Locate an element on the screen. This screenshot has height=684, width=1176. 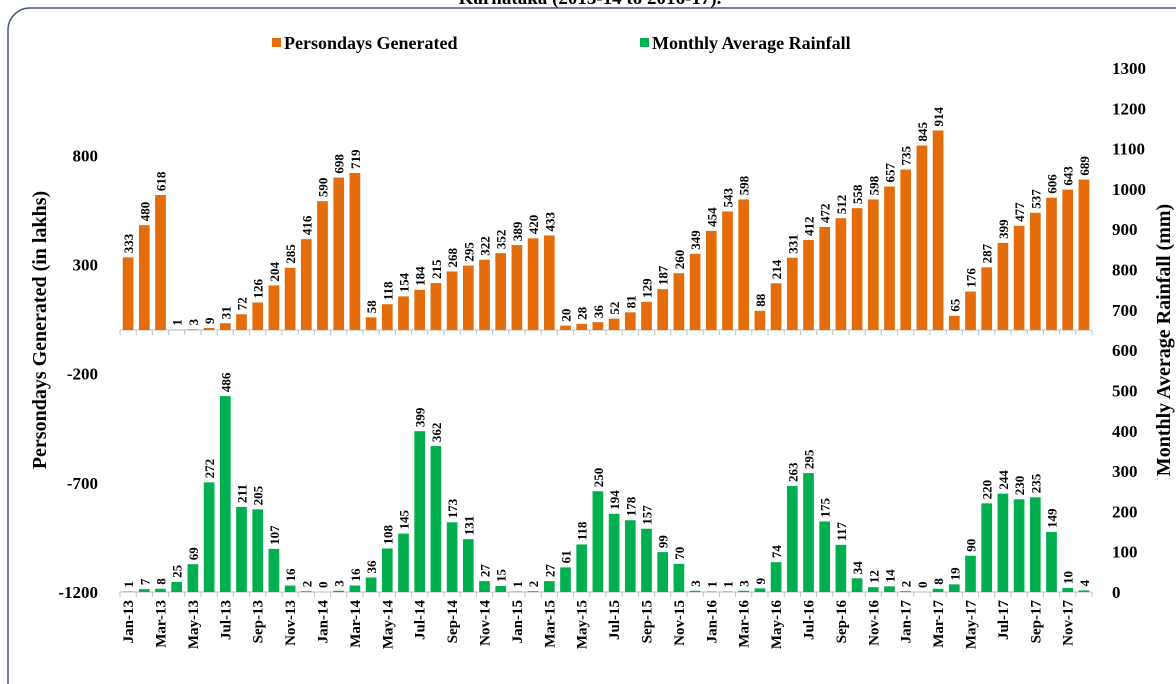
value-label: 657 is located at coordinates (890, 173).